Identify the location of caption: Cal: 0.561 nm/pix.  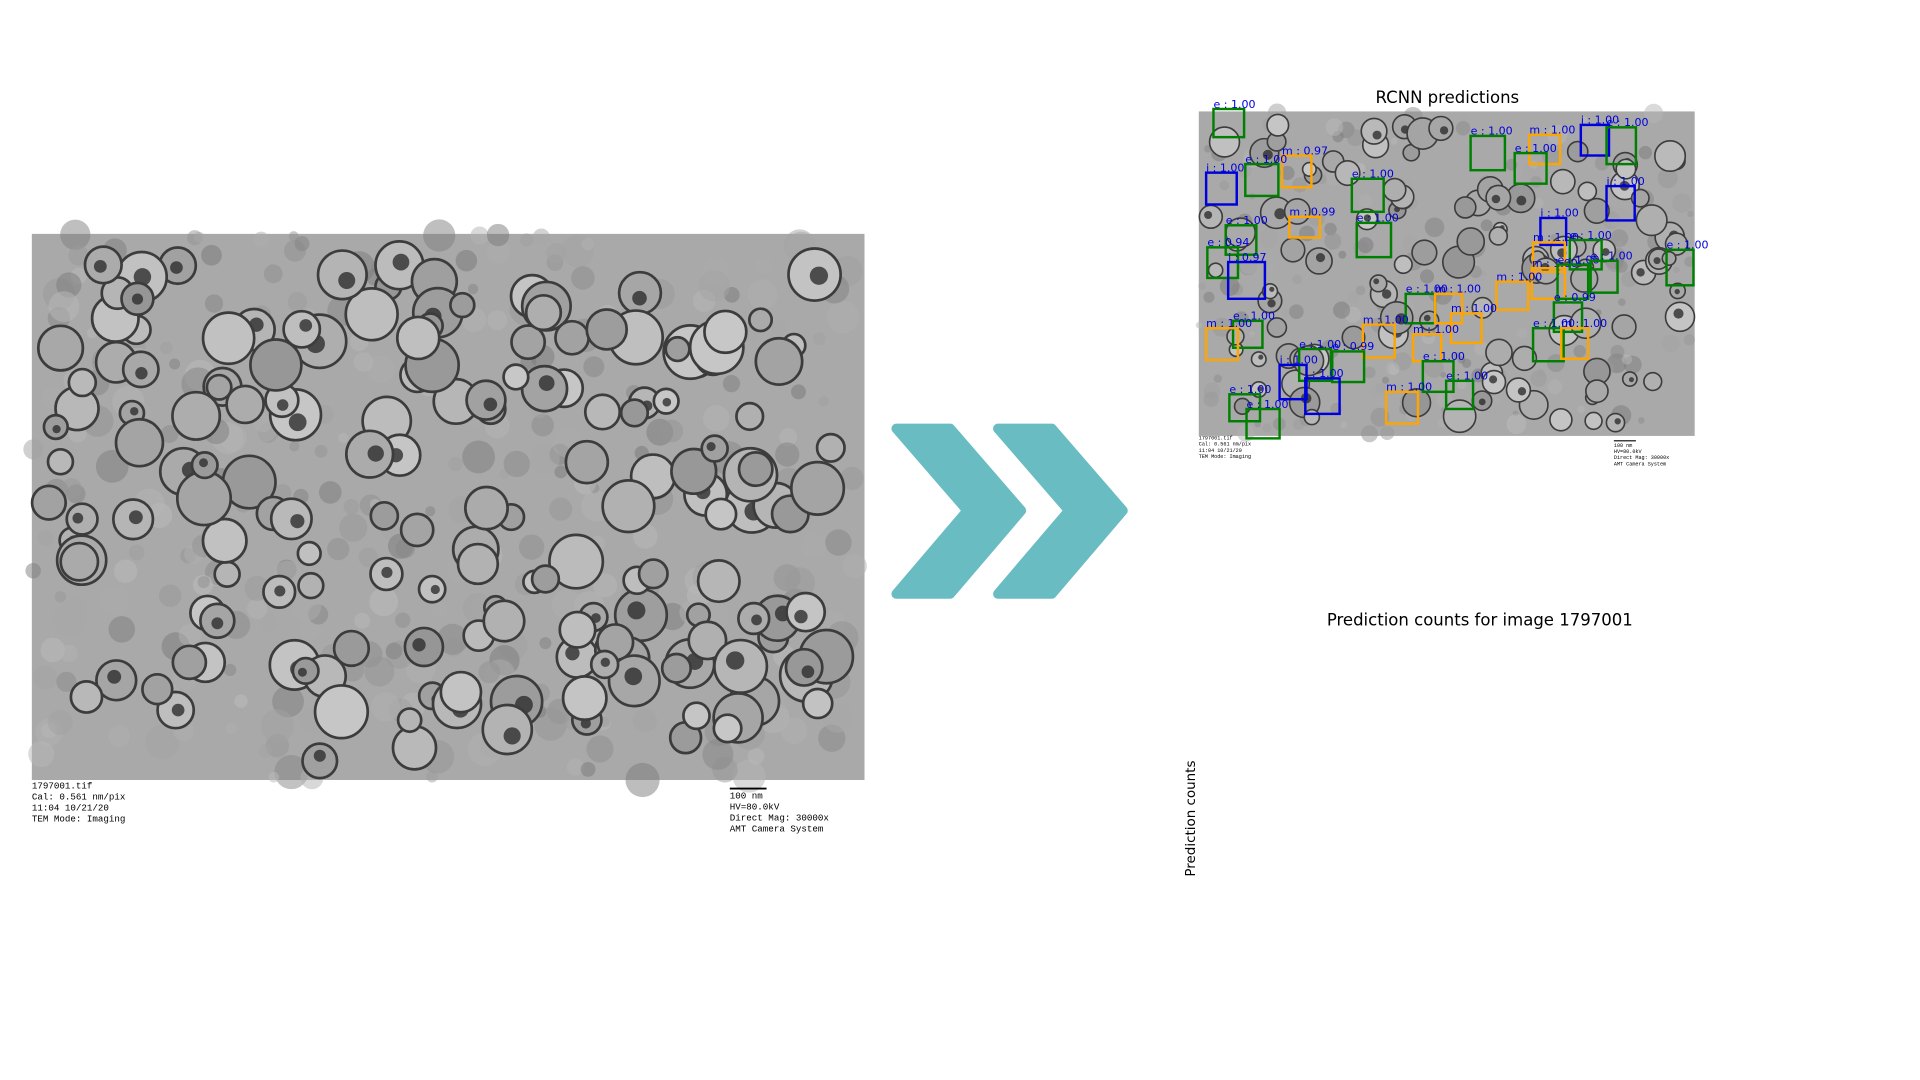
(1225, 445).